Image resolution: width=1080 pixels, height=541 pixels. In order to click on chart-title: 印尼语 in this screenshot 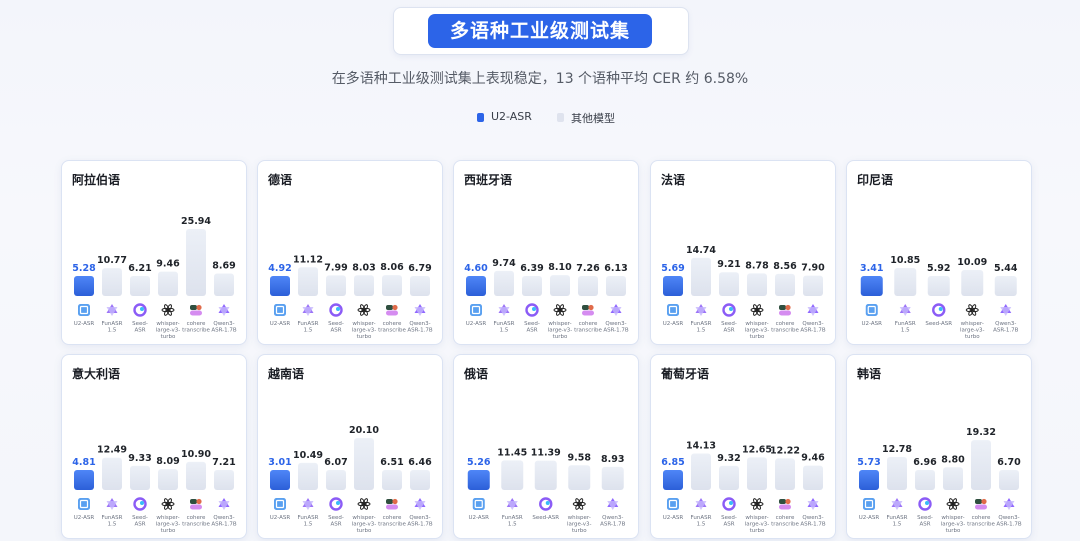, I will do `click(875, 180)`.